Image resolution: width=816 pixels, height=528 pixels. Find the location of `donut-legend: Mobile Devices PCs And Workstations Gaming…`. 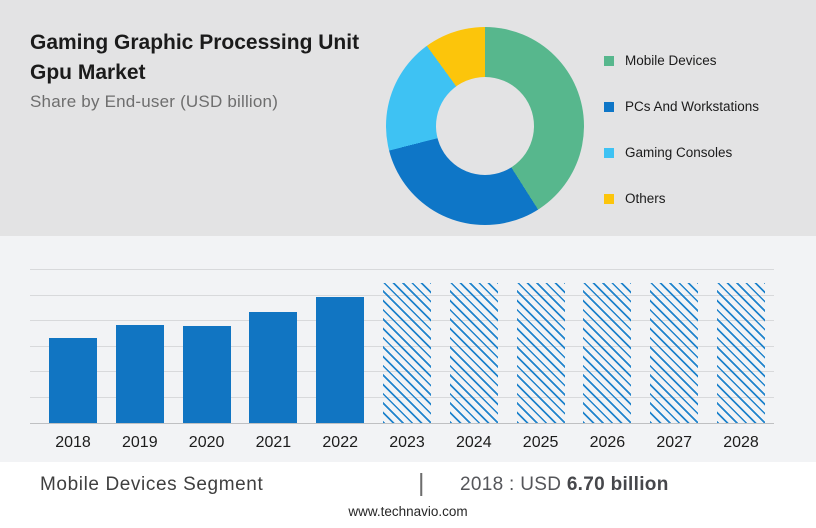

donut-legend: Mobile Devices PCs And Workstations Gaming… is located at coordinates (681, 129).